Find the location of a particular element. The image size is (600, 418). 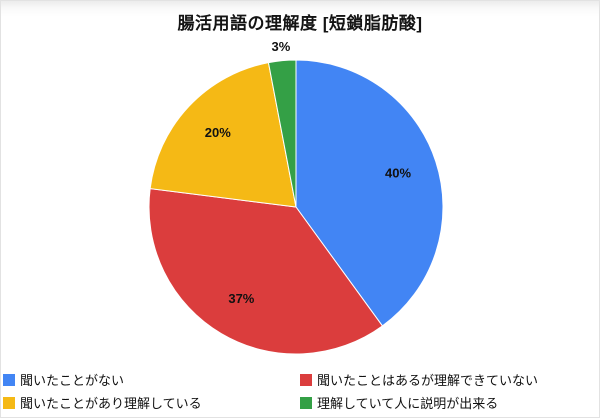

slice-percent-label: 20% is located at coordinates (218, 132).